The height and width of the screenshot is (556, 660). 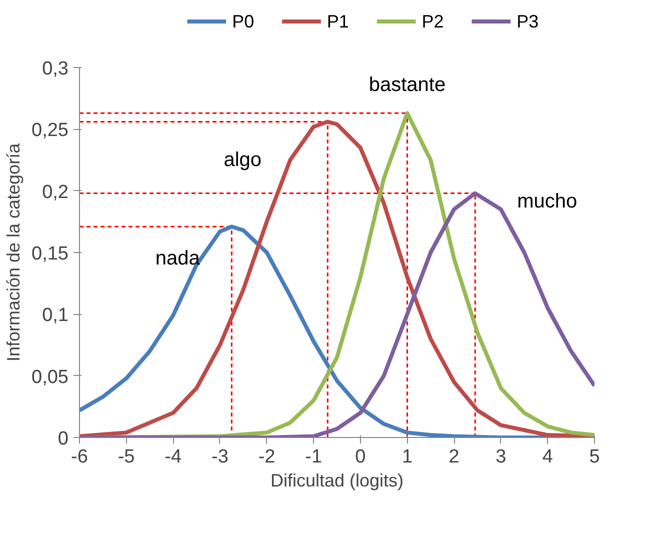 I want to click on x-axis-title: Dificultad (logits), so click(x=337, y=480).